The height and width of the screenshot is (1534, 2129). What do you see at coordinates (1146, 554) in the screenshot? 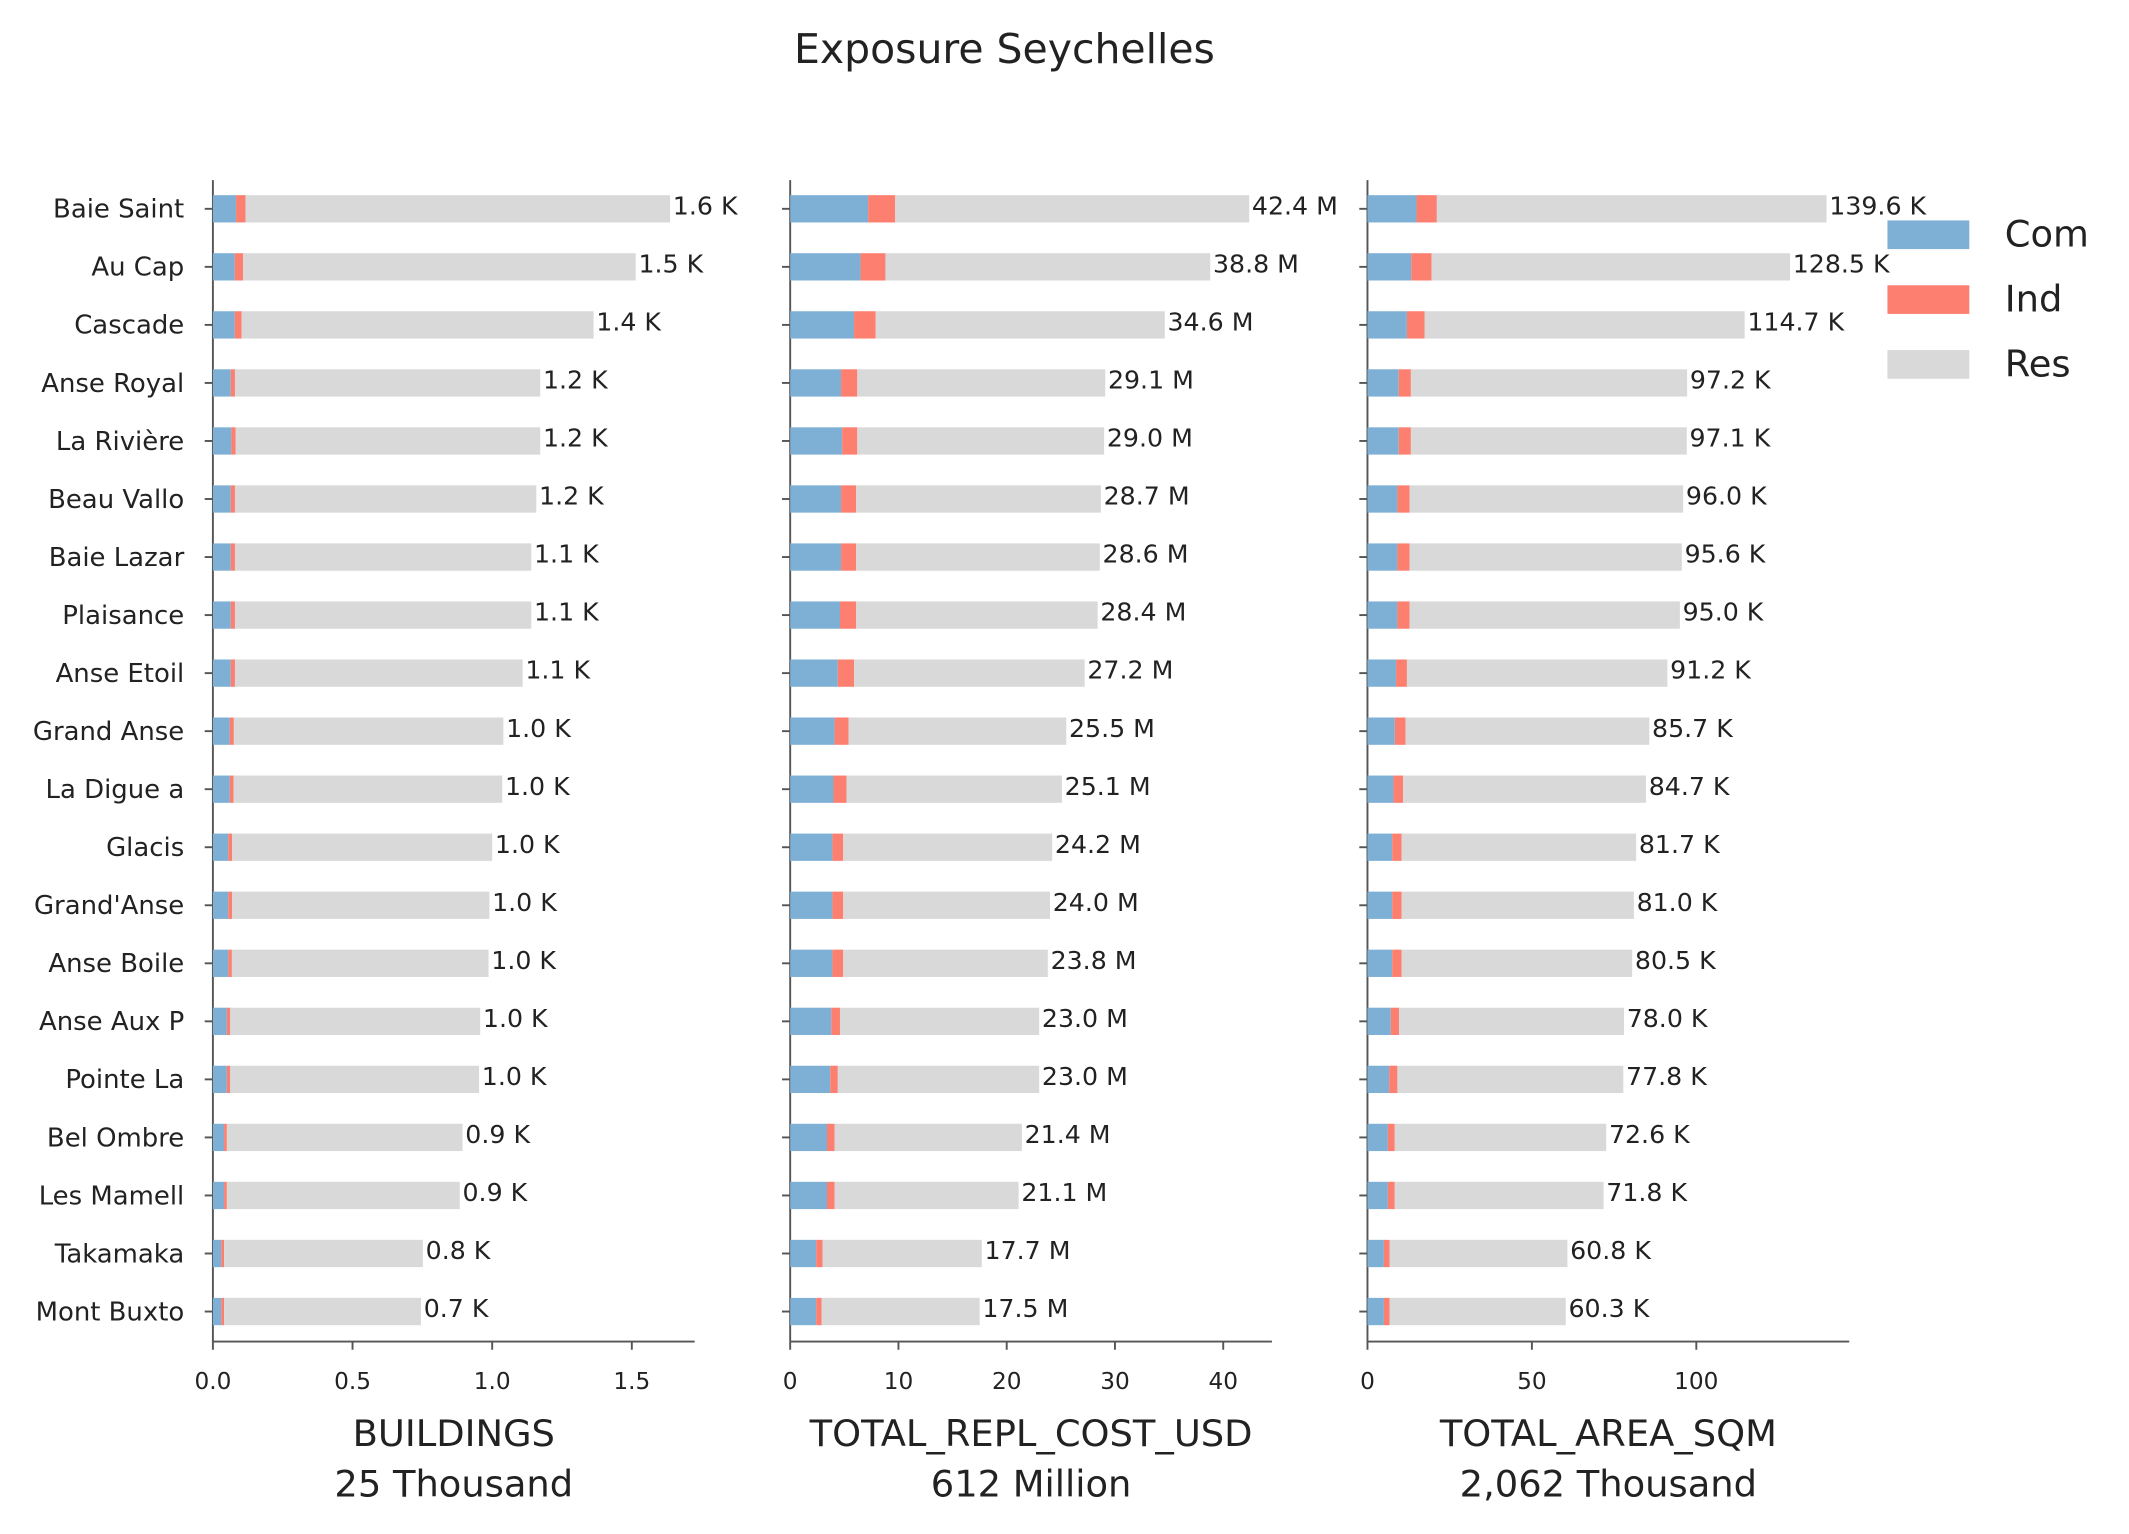
I see `total-label: 28.6 M` at bounding box center [1146, 554].